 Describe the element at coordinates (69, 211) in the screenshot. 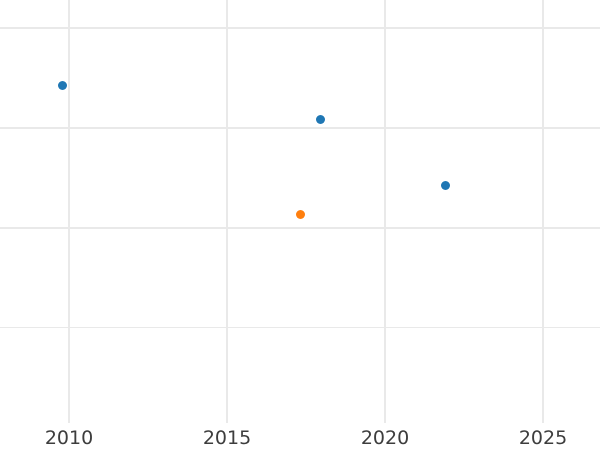

I see `gridline-vertical-2010` at that location.